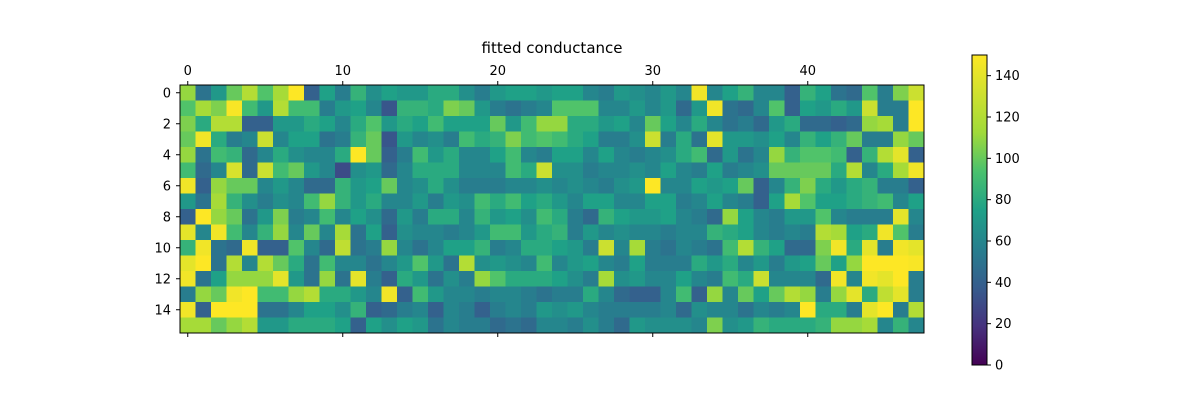 This screenshot has width=1200, height=404. What do you see at coordinates (1003, 283) in the screenshot?
I see `colorbar-tick-label: 40` at bounding box center [1003, 283].